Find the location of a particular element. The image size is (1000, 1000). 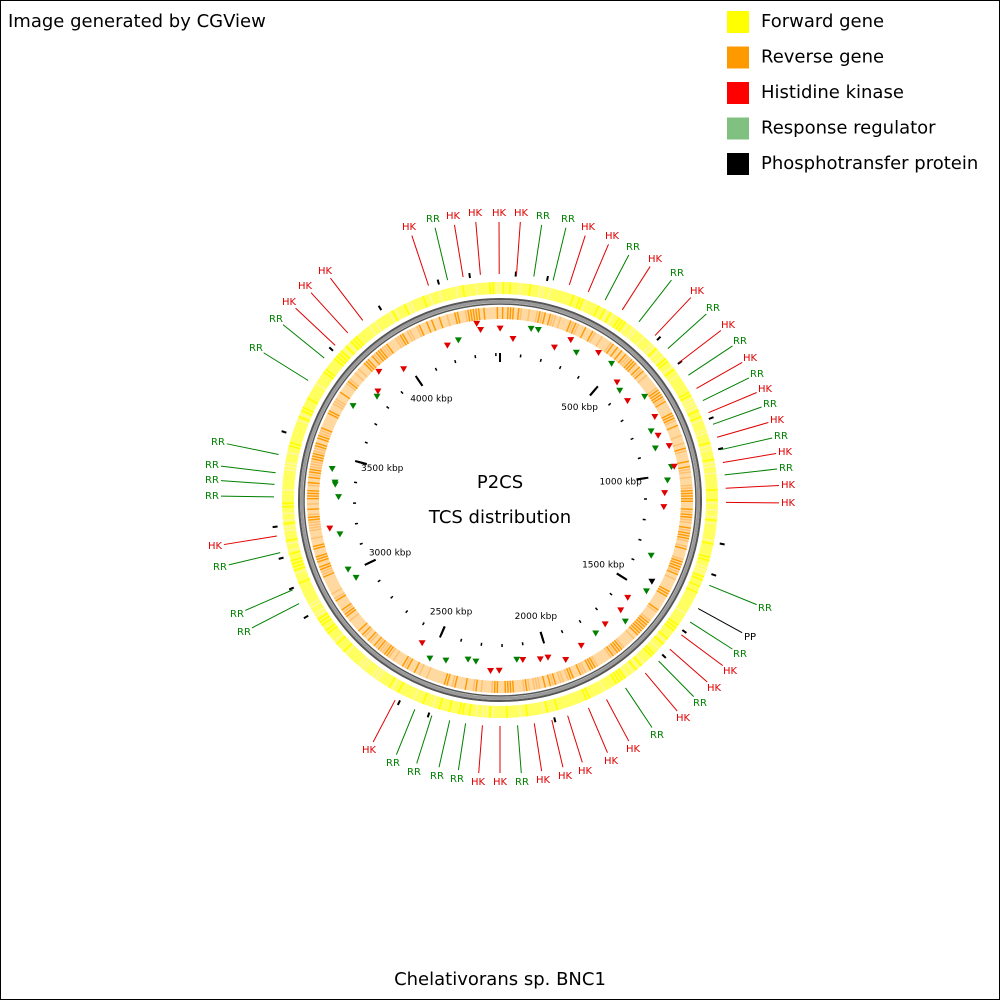

legend-label: Response regulator is located at coordinates (848, 128).